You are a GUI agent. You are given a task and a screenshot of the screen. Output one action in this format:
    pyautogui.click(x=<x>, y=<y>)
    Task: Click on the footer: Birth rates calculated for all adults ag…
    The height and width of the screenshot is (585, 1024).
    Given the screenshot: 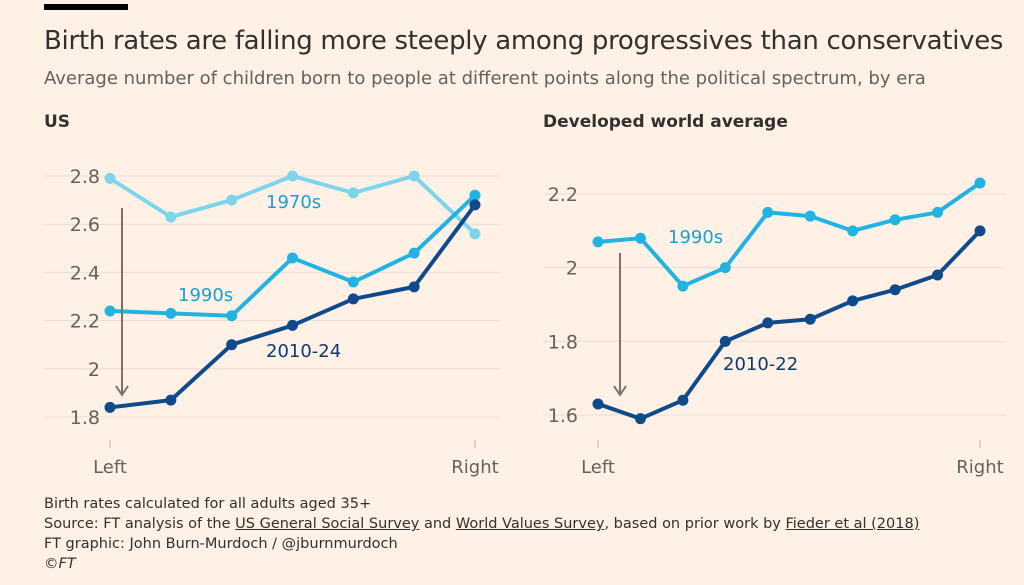 What is the action you would take?
    pyautogui.click(x=481, y=534)
    